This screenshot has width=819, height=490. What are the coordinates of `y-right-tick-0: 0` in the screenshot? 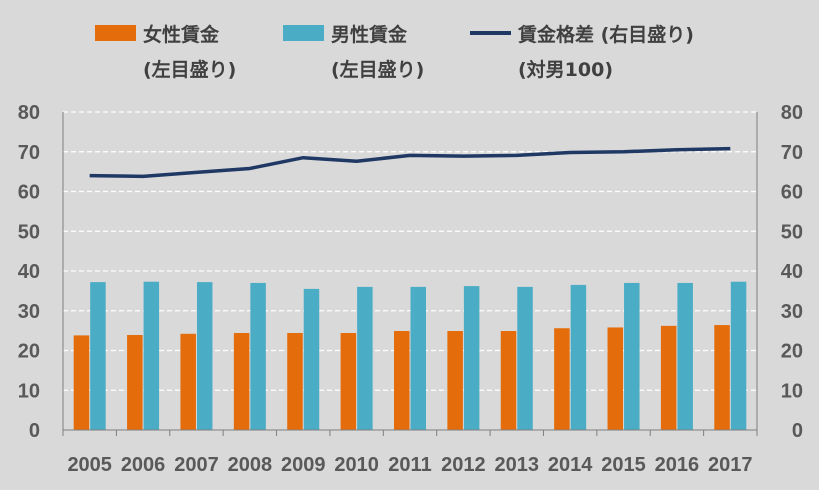 It's located at (797, 431).